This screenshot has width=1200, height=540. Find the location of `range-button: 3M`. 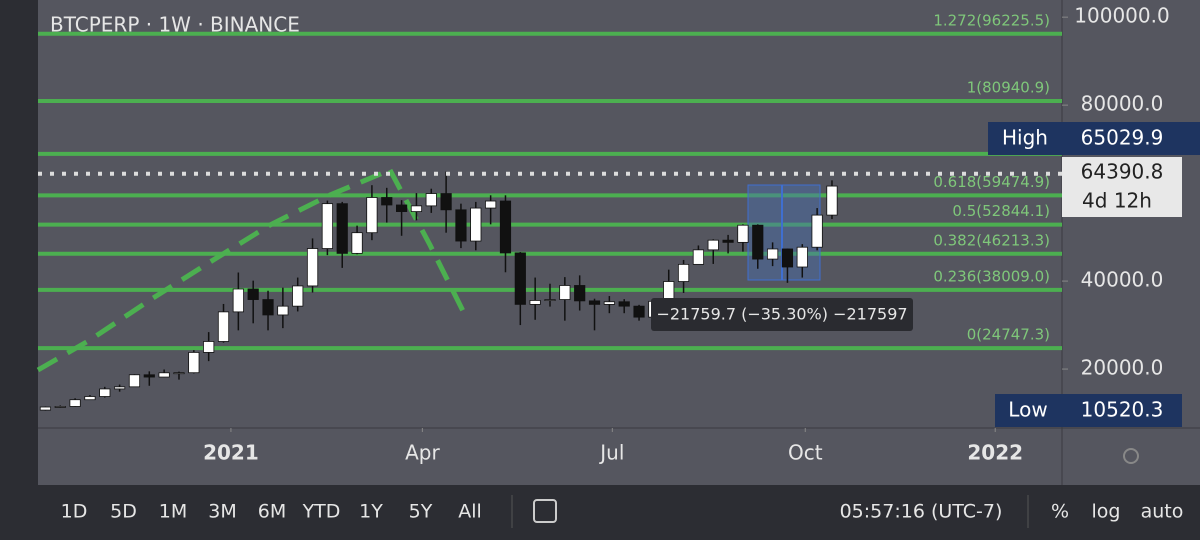

range-button: 3M is located at coordinates (222, 512).